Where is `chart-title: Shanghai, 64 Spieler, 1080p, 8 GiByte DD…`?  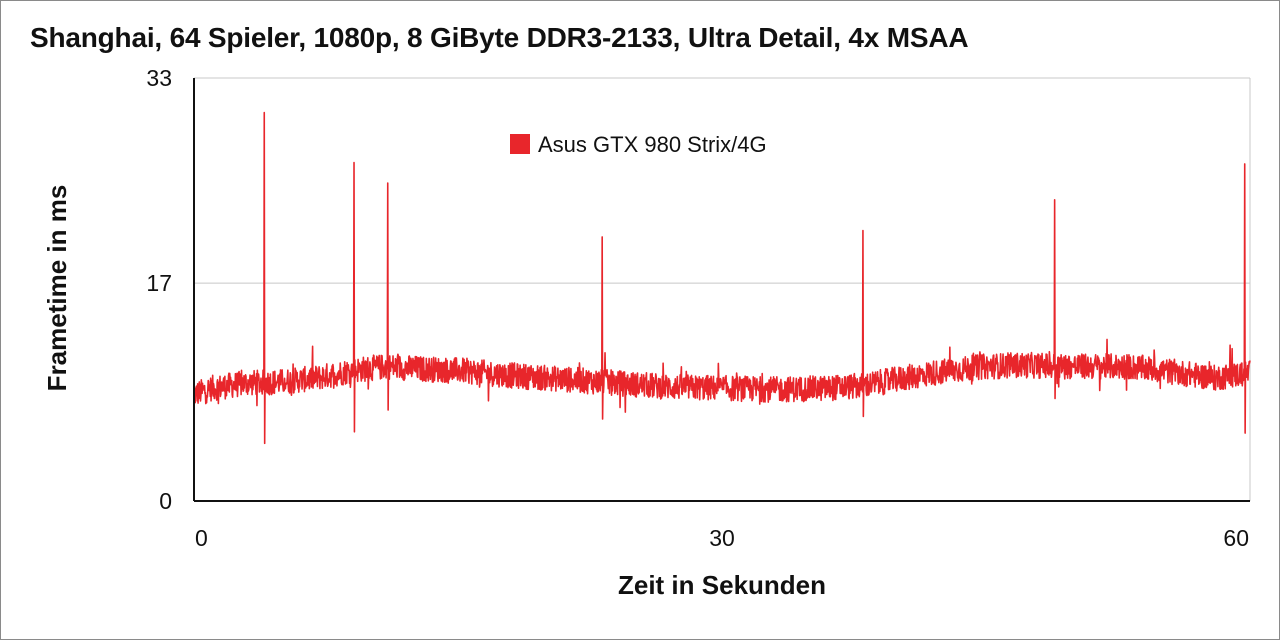 chart-title: Shanghai, 64 Spieler, 1080p, 8 GiByte DD… is located at coordinates (499, 37).